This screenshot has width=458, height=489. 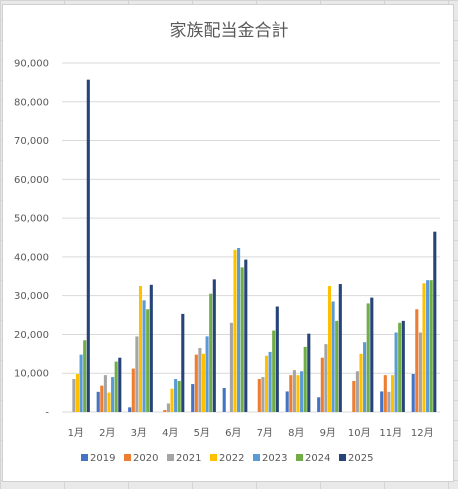 What do you see at coordinates (31, 219) in the screenshot?
I see `y-tick-label: 50,000` at bounding box center [31, 219].